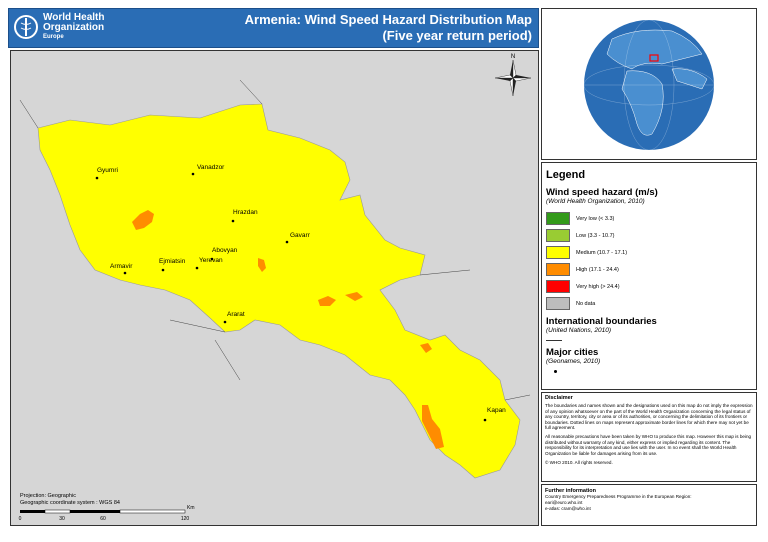 This screenshot has height=542, width=768. Describe the element at coordinates (649, 303) in the screenshot. I see `legend-item: No data` at that location.